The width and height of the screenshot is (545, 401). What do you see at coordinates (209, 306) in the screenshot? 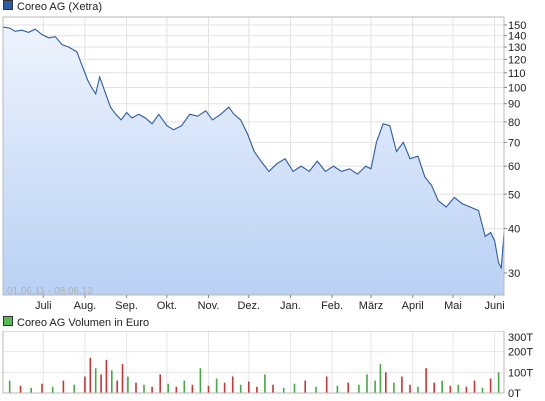
I see `price-x-tick-label: Nov.` at bounding box center [209, 306].